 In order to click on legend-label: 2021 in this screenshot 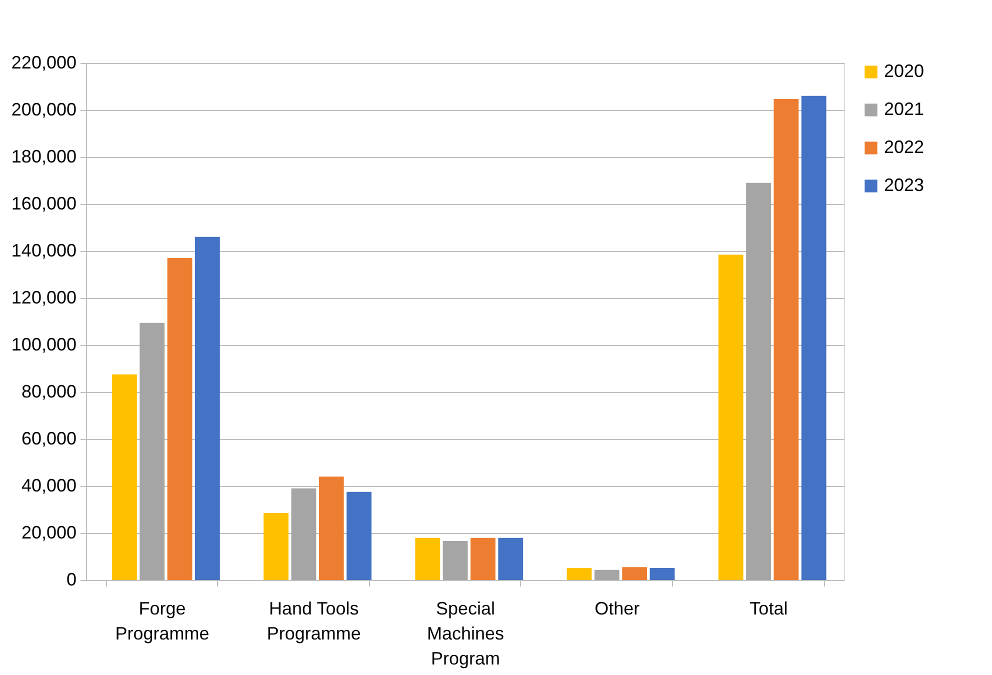, I will do `click(904, 109)`.